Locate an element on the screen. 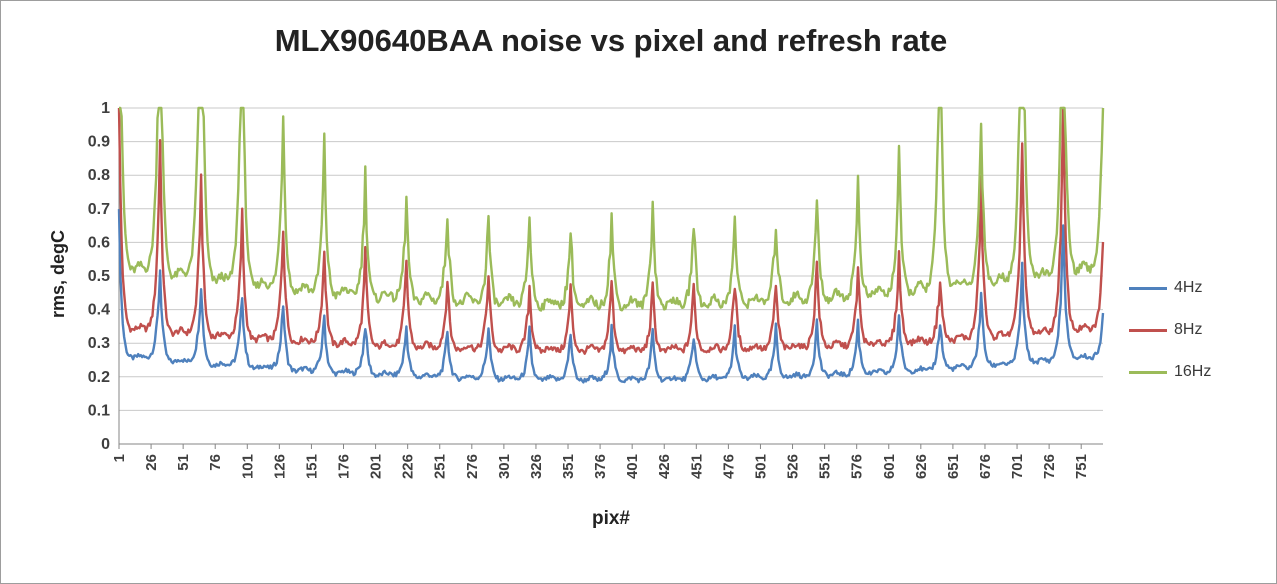 The width and height of the screenshot is (1277, 584). legend-label-16hz: 16Hz is located at coordinates (1193, 371).